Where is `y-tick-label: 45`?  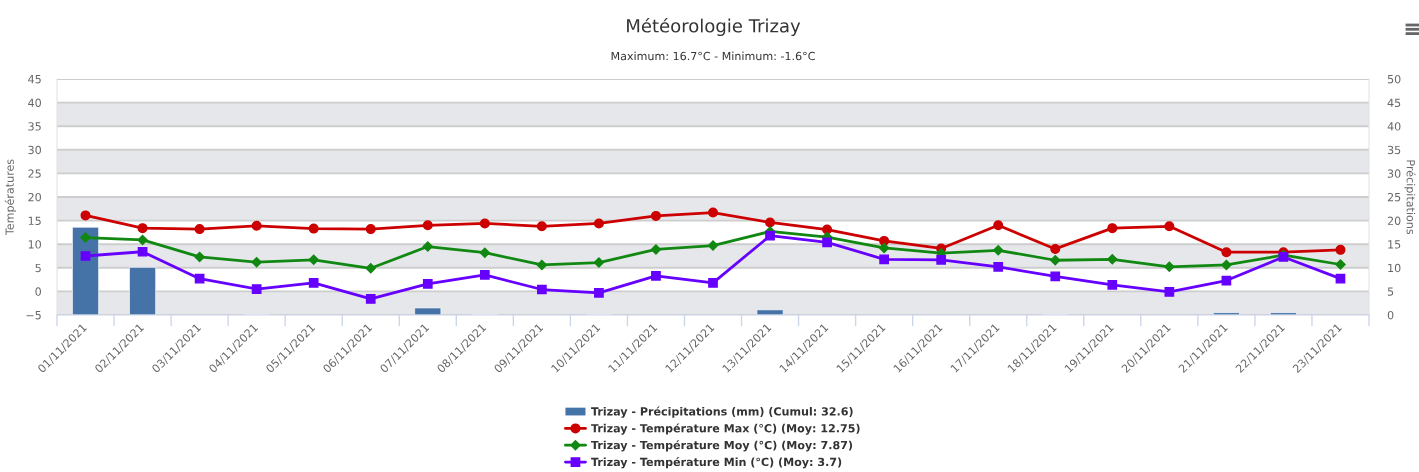
y-tick-label: 45 is located at coordinates (34, 79).